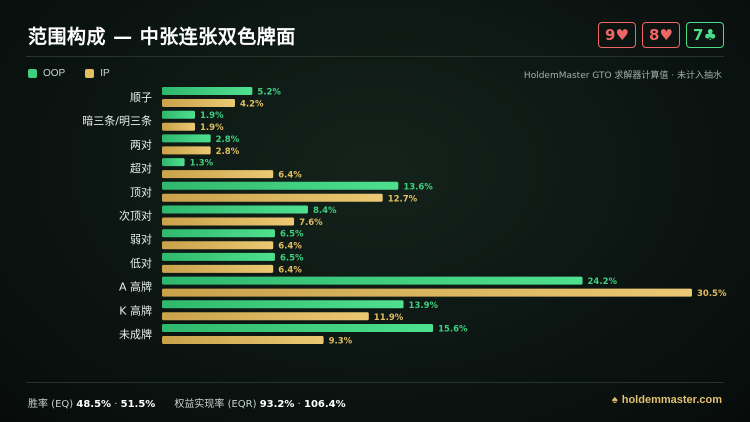 The width and height of the screenshot is (750, 422). I want to click on eqr-ip-value: 106.4%, so click(324, 404).